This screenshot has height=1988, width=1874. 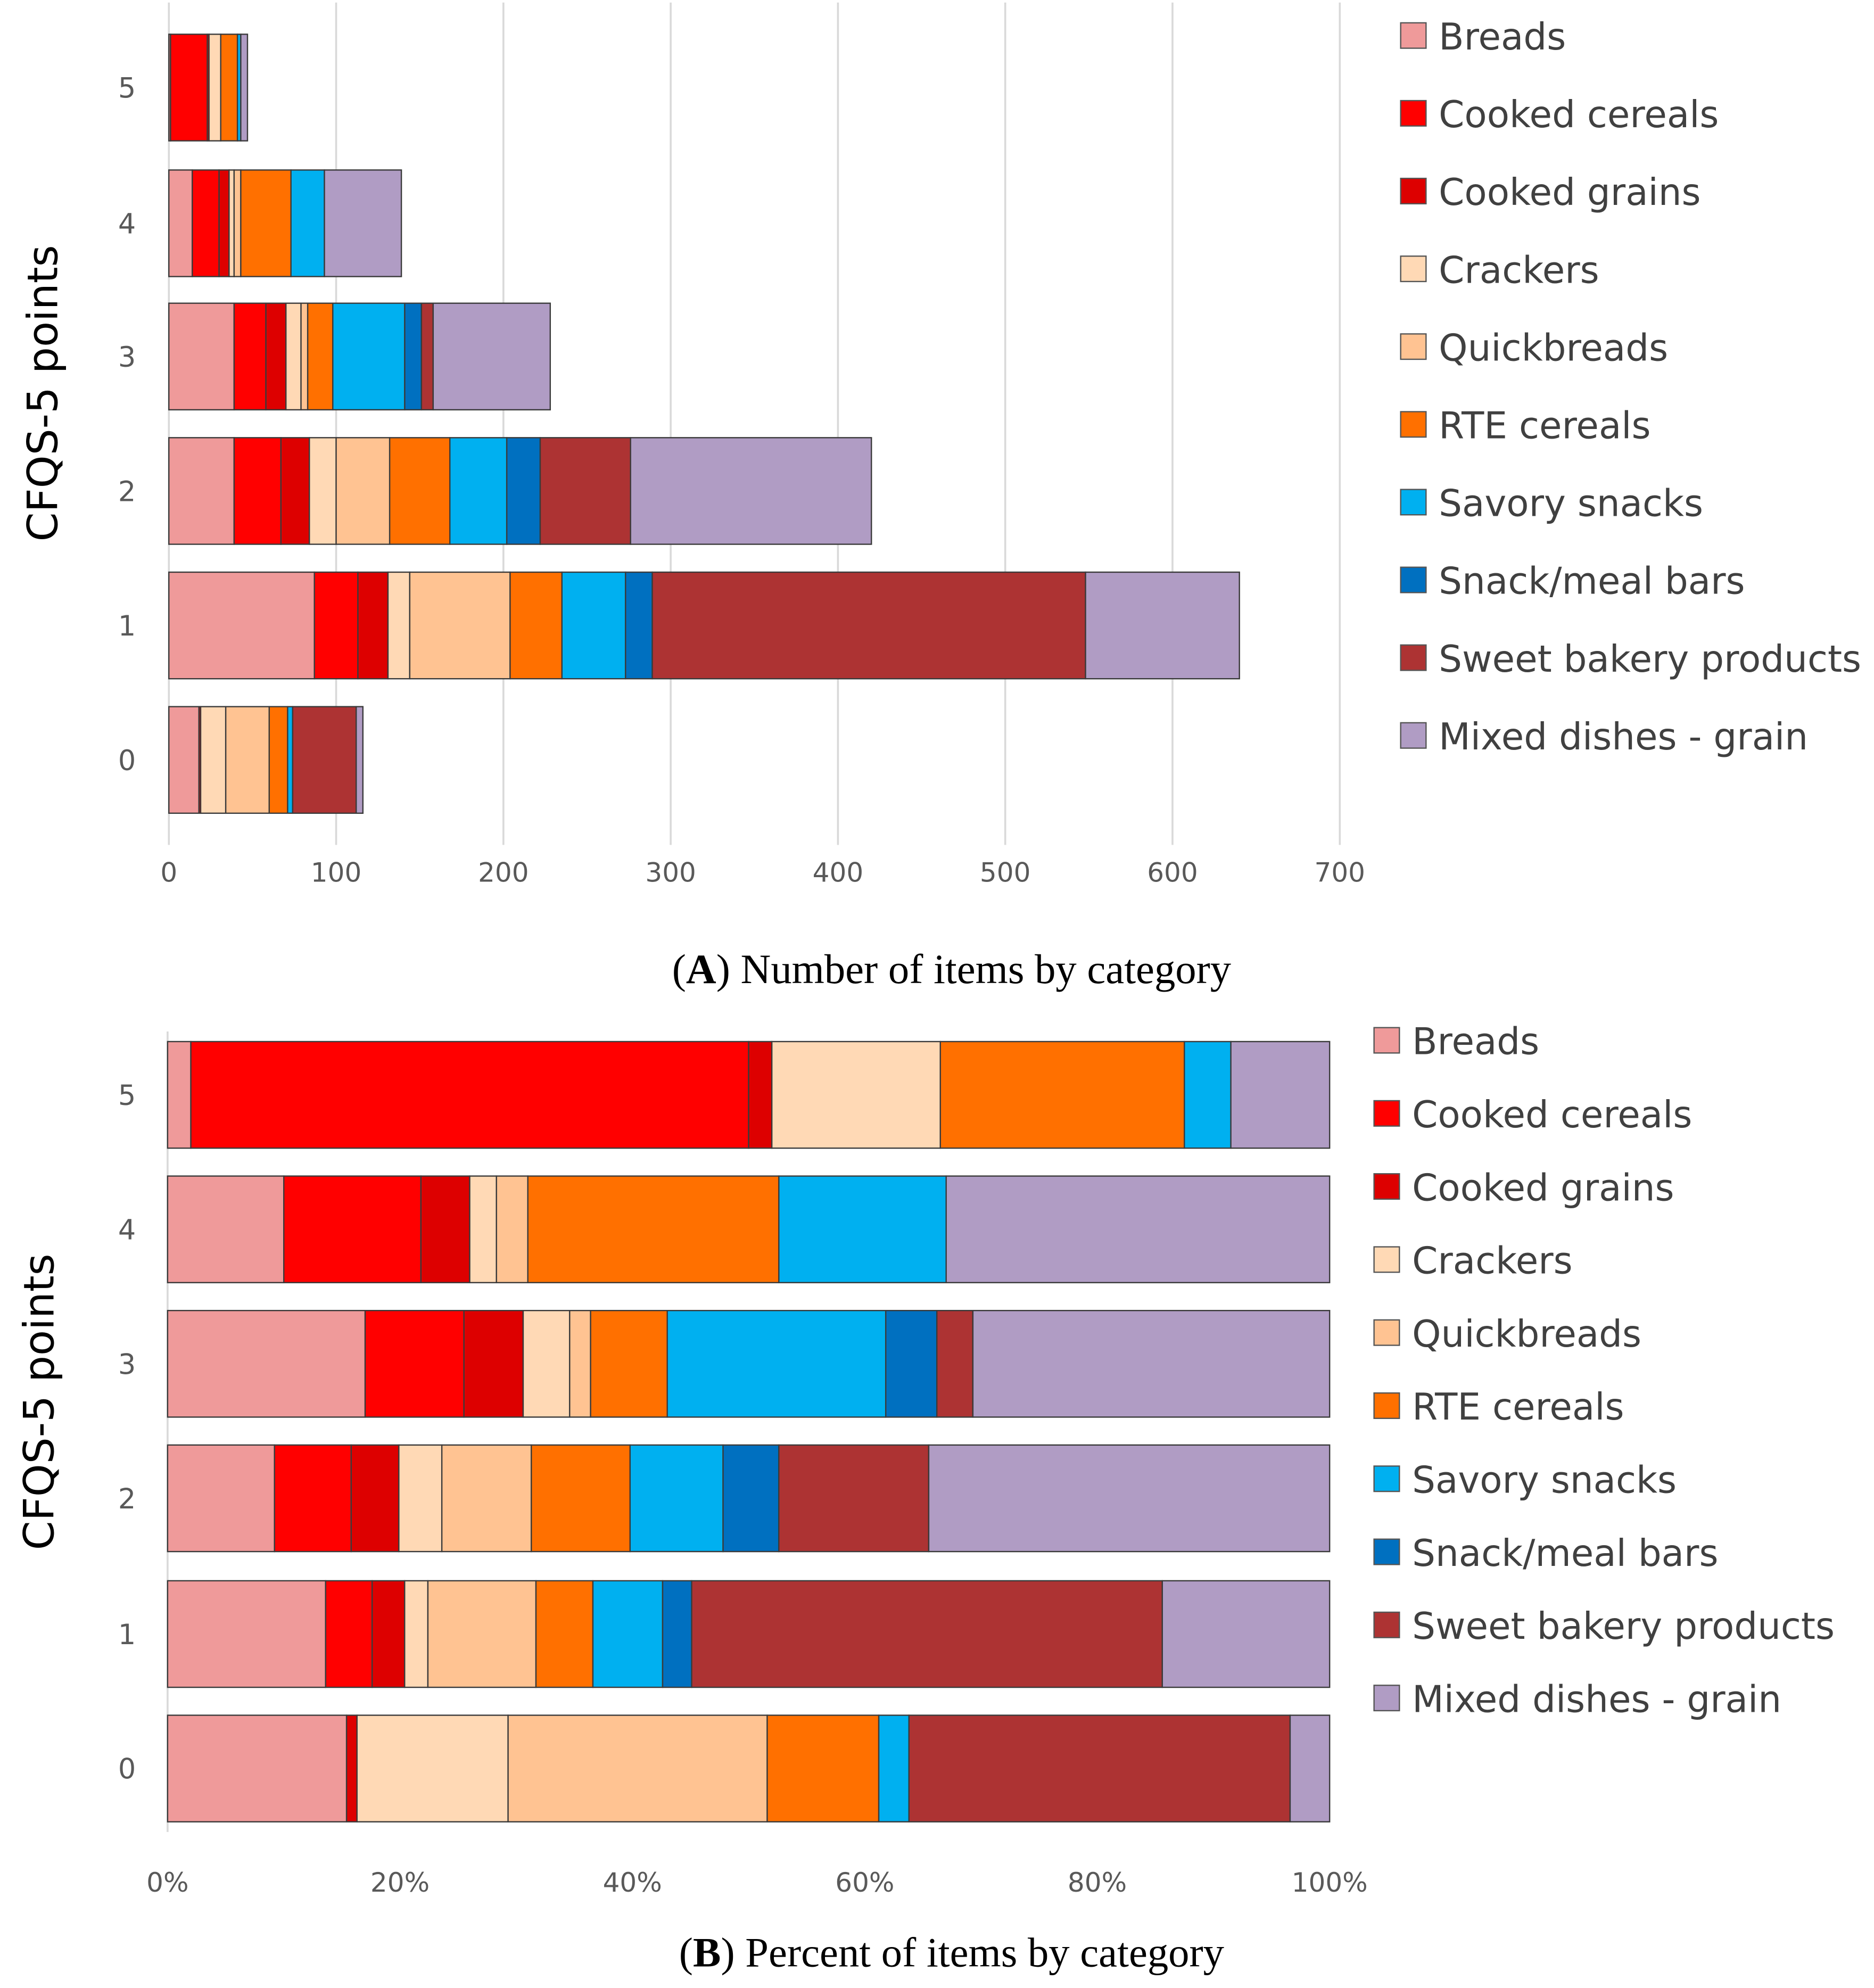 What do you see at coordinates (670, 872) in the screenshot?
I see `x-tick-label: 300` at bounding box center [670, 872].